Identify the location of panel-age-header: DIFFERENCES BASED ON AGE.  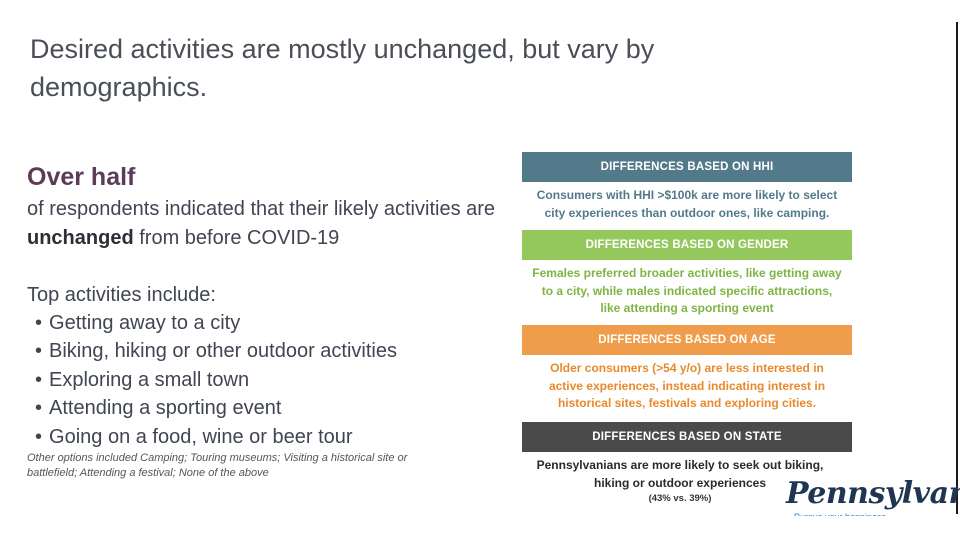
(687, 340).